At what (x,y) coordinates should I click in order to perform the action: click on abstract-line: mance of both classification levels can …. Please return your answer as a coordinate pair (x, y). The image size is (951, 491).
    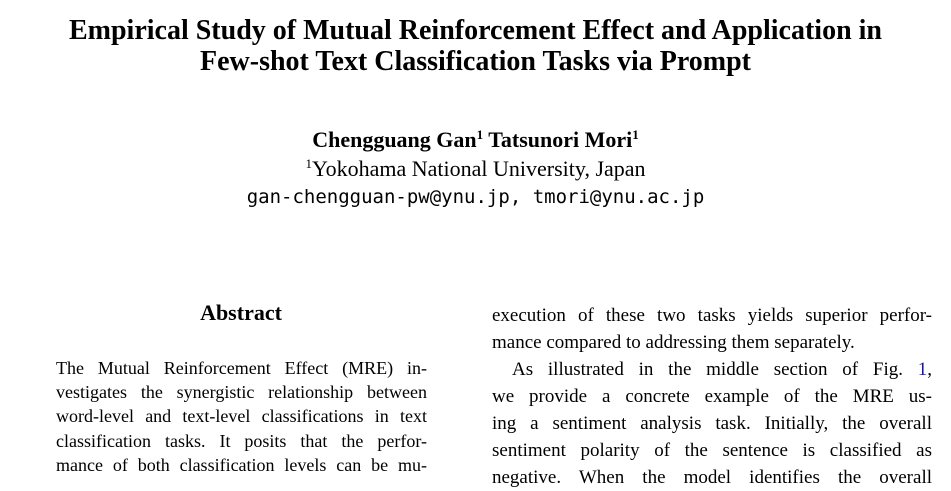
    Looking at the image, I should click on (241, 464).